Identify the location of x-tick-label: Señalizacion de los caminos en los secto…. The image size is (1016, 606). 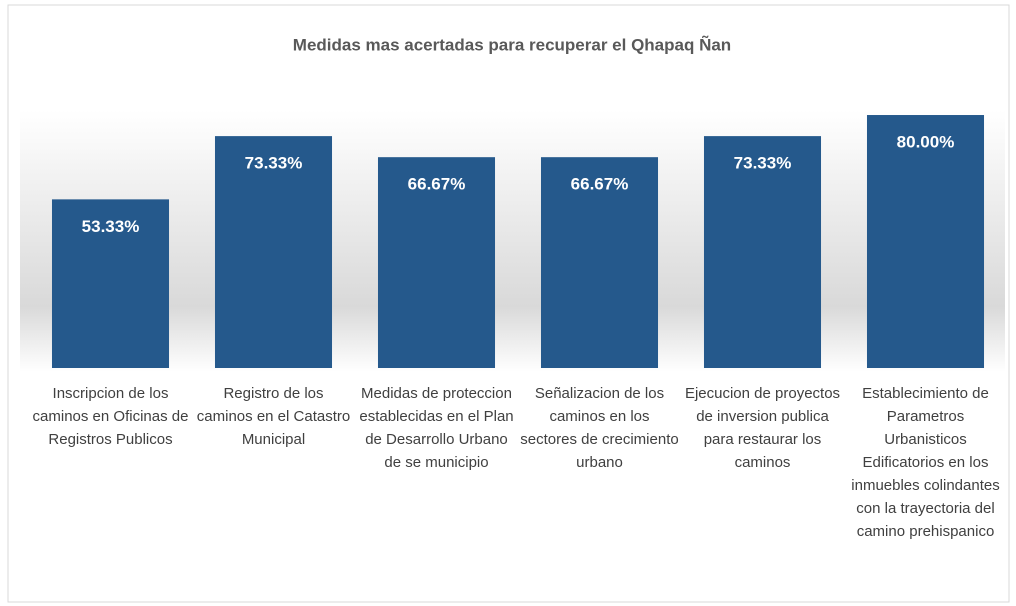
(599, 428).